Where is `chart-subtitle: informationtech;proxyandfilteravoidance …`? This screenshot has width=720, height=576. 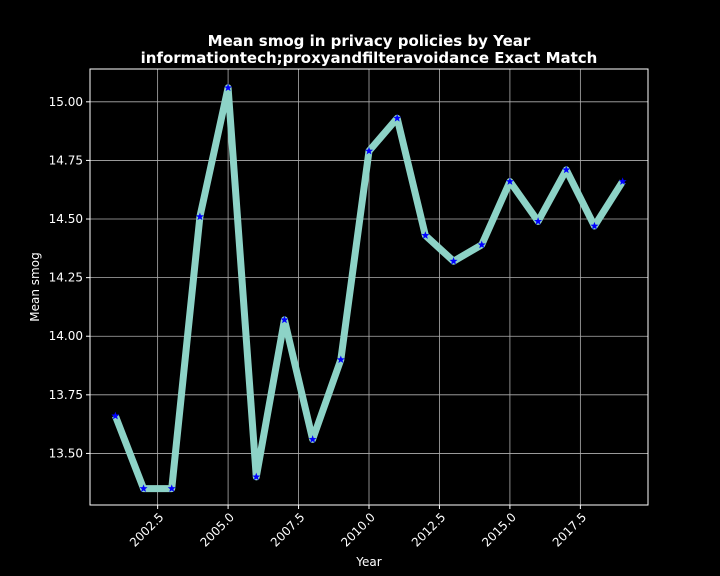
chart-subtitle: informationtech;proxyandfilteravoidance … is located at coordinates (369, 58).